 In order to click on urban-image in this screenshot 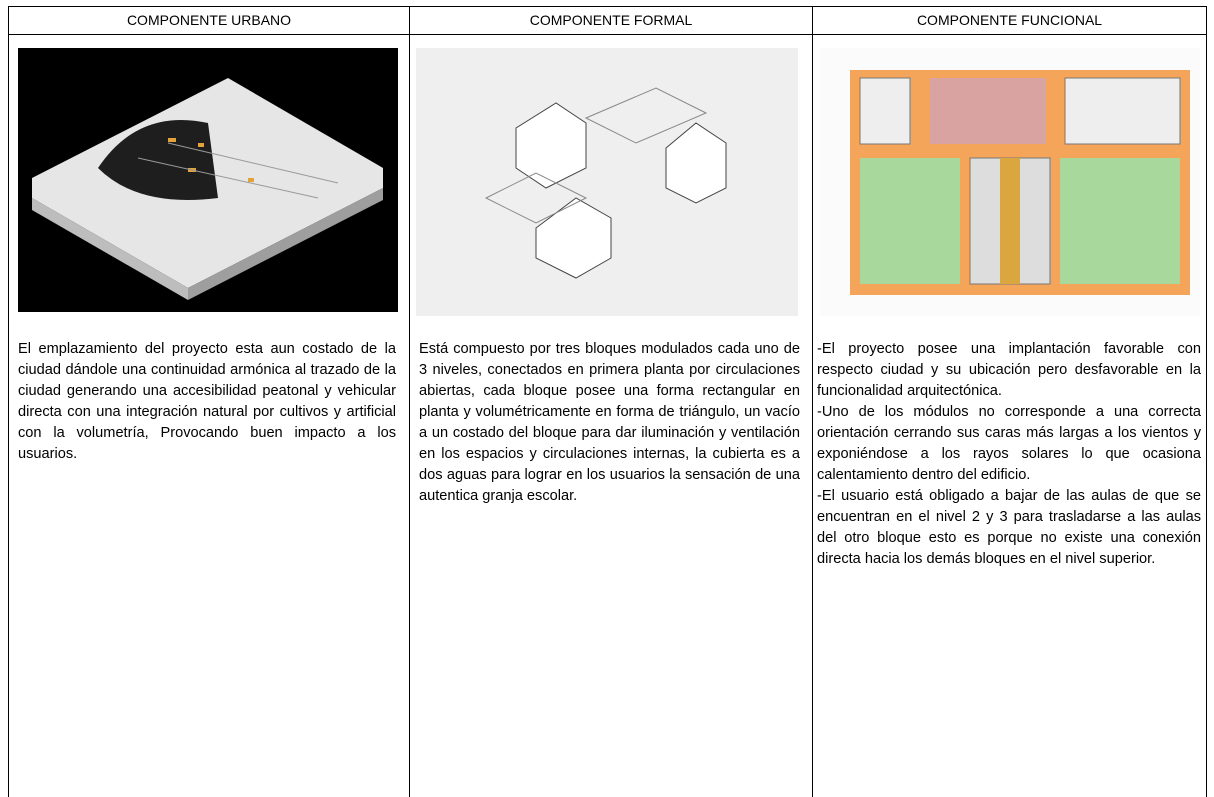, I will do `click(208, 180)`.